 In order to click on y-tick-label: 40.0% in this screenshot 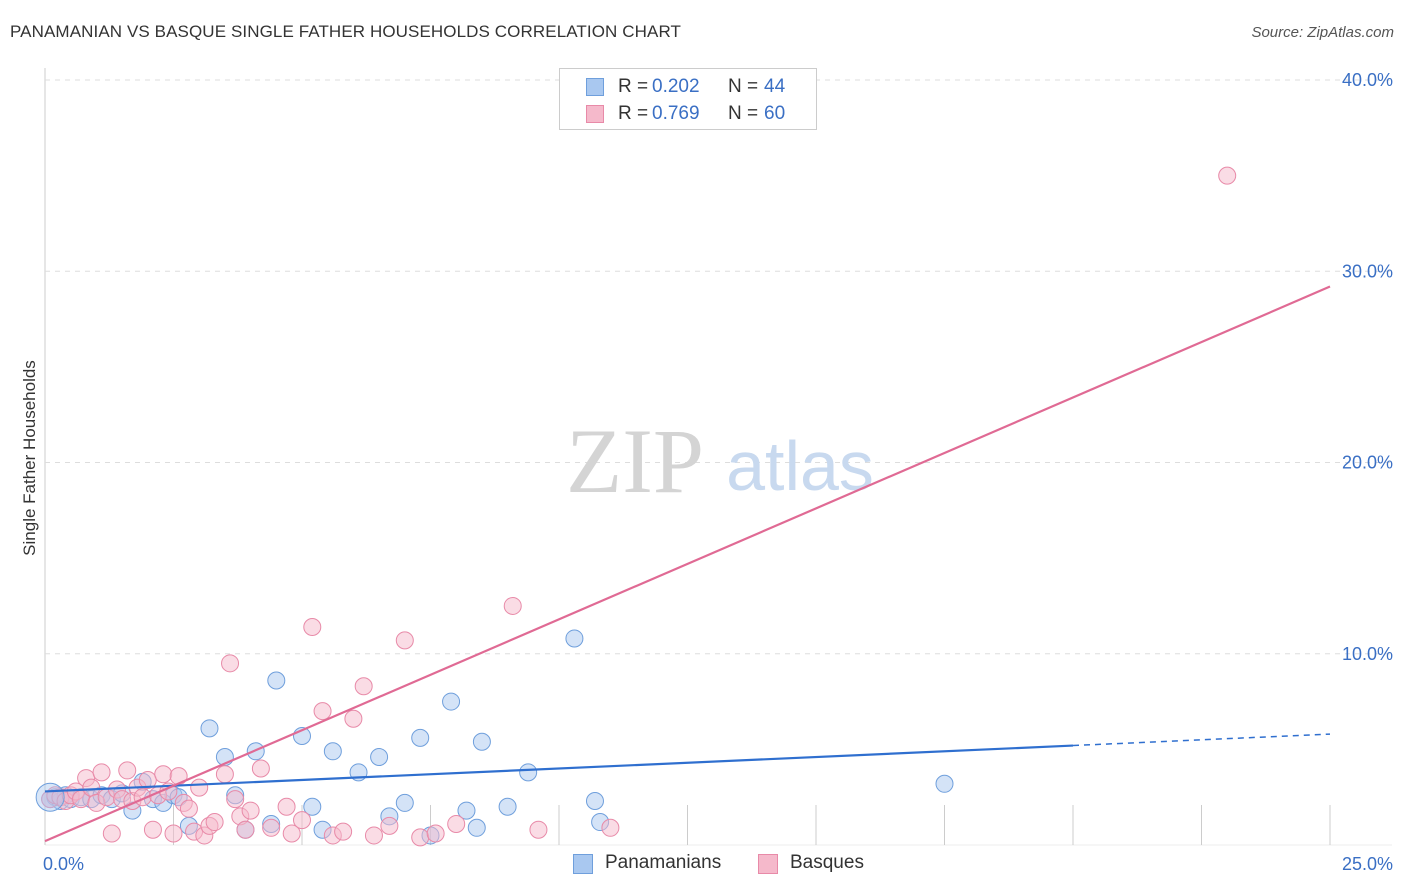, I will do `click(1367, 80)`.